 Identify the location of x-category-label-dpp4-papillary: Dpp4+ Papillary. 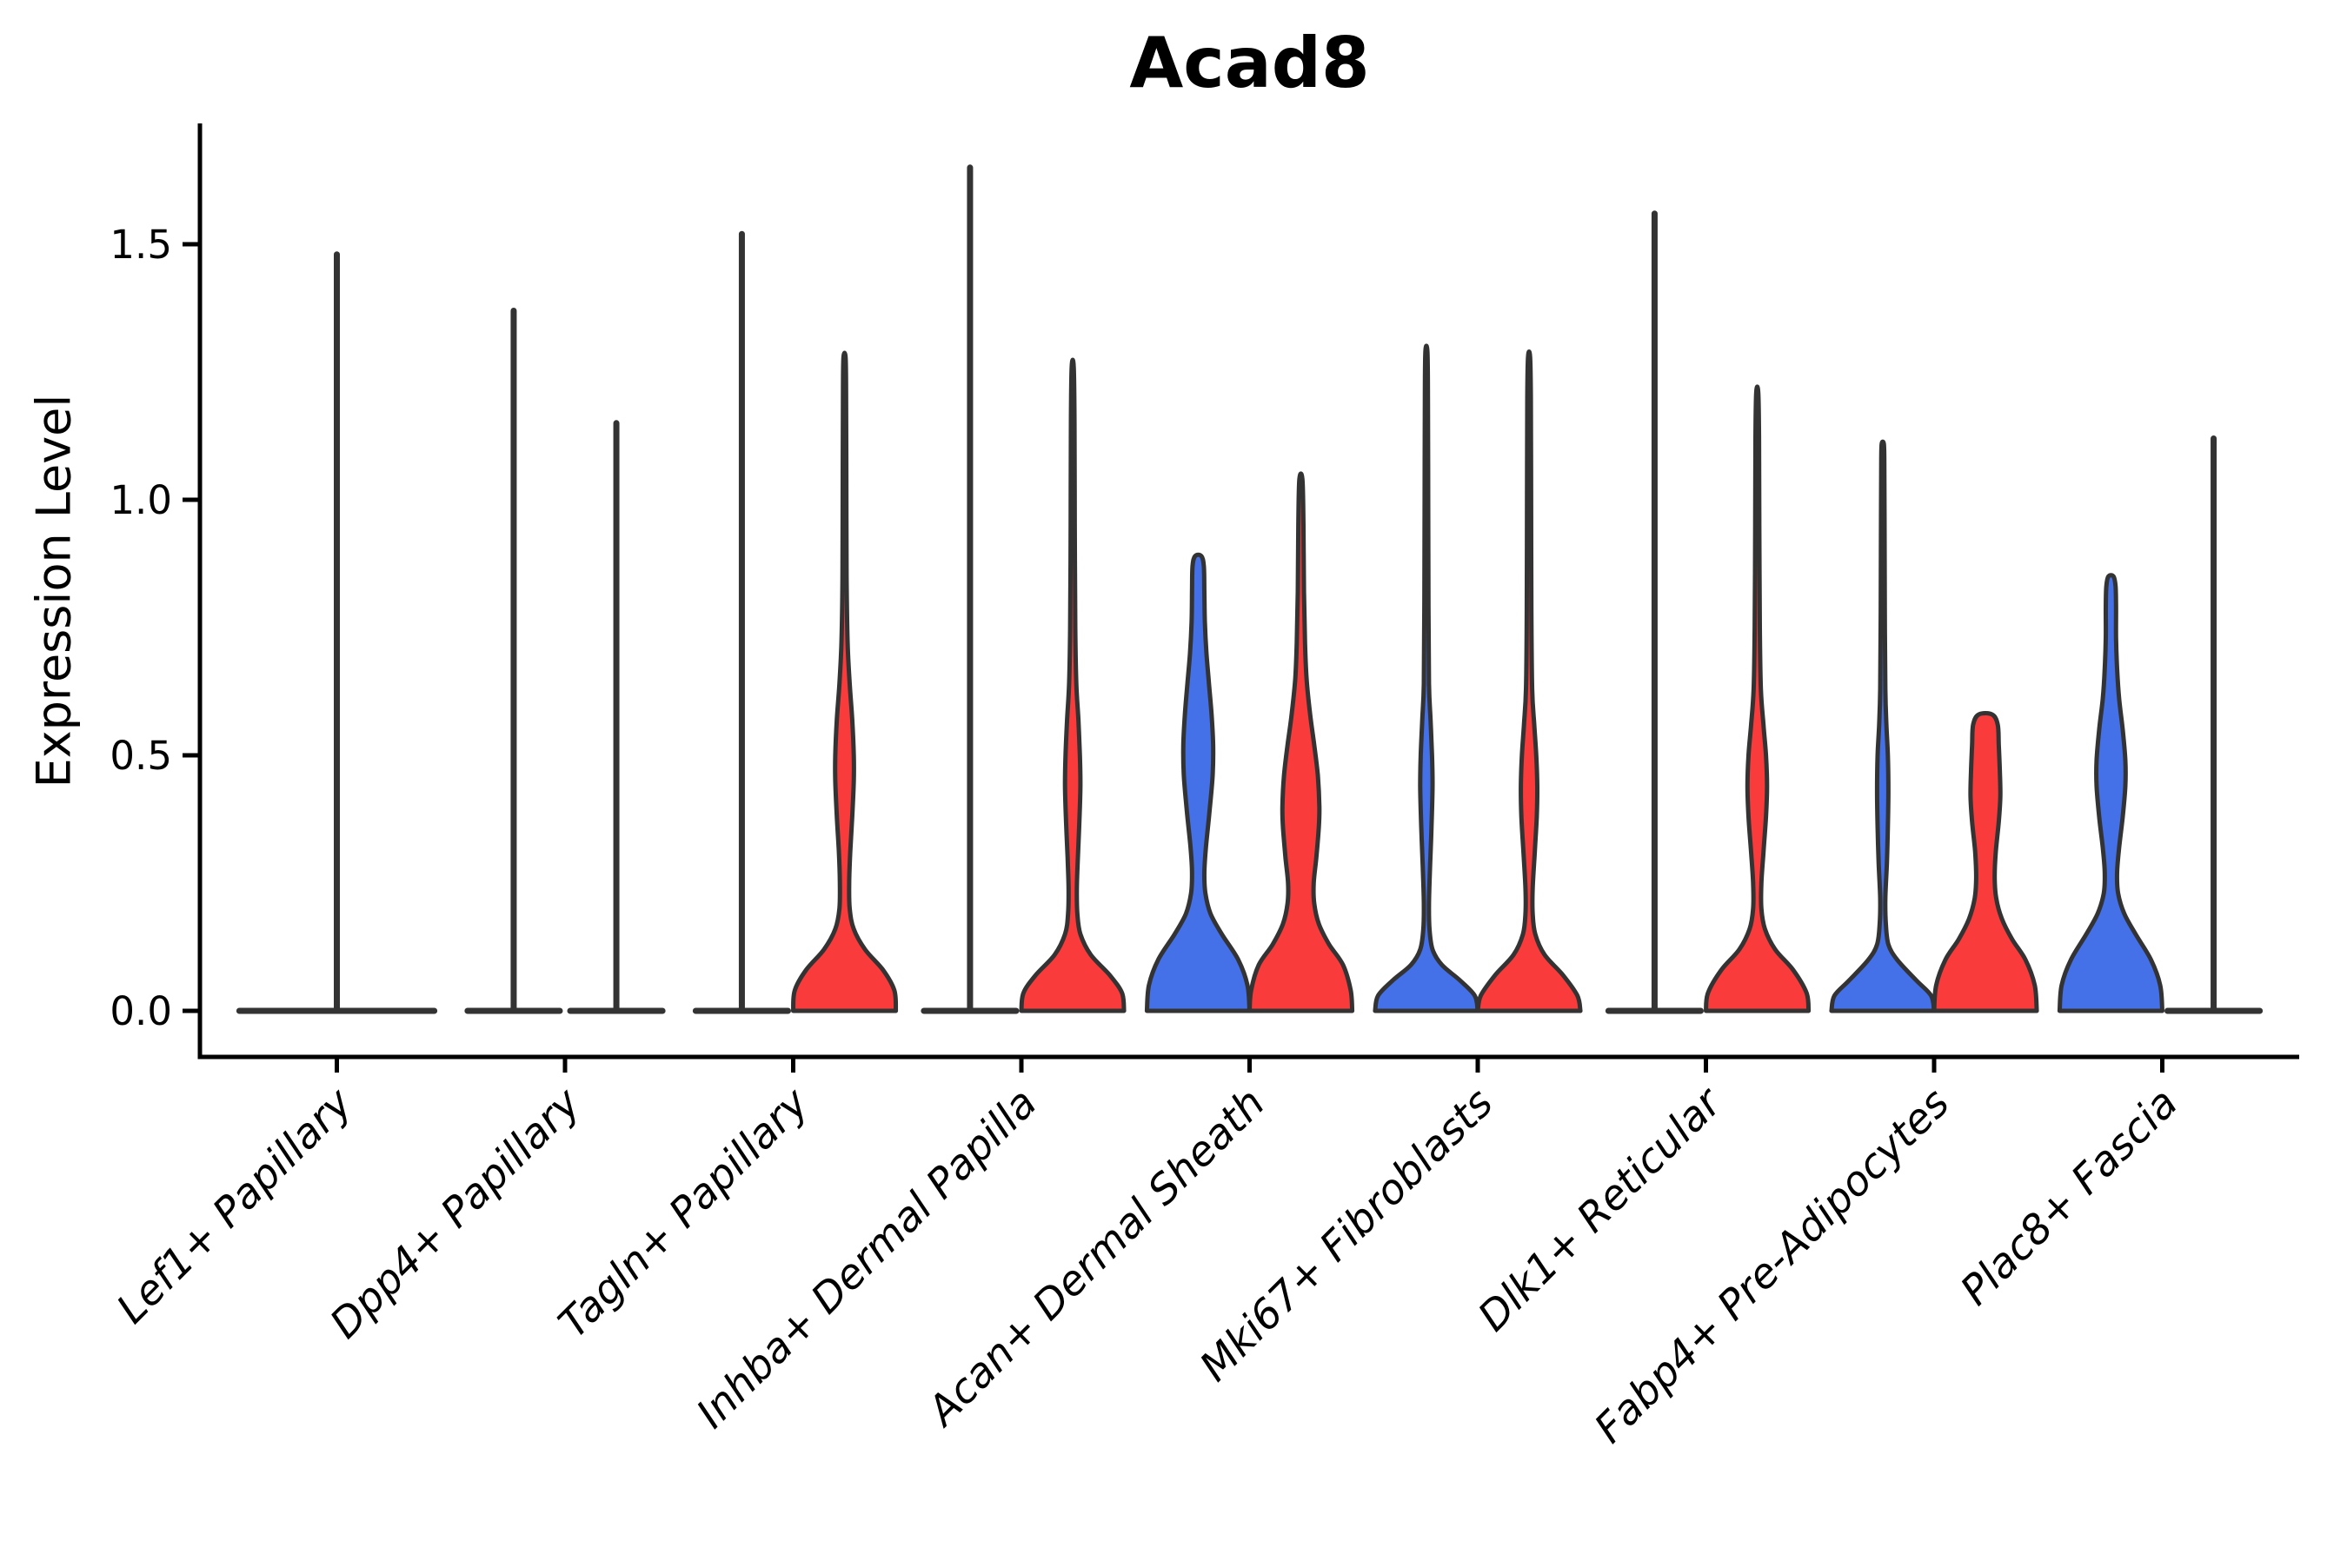
(456, 1213).